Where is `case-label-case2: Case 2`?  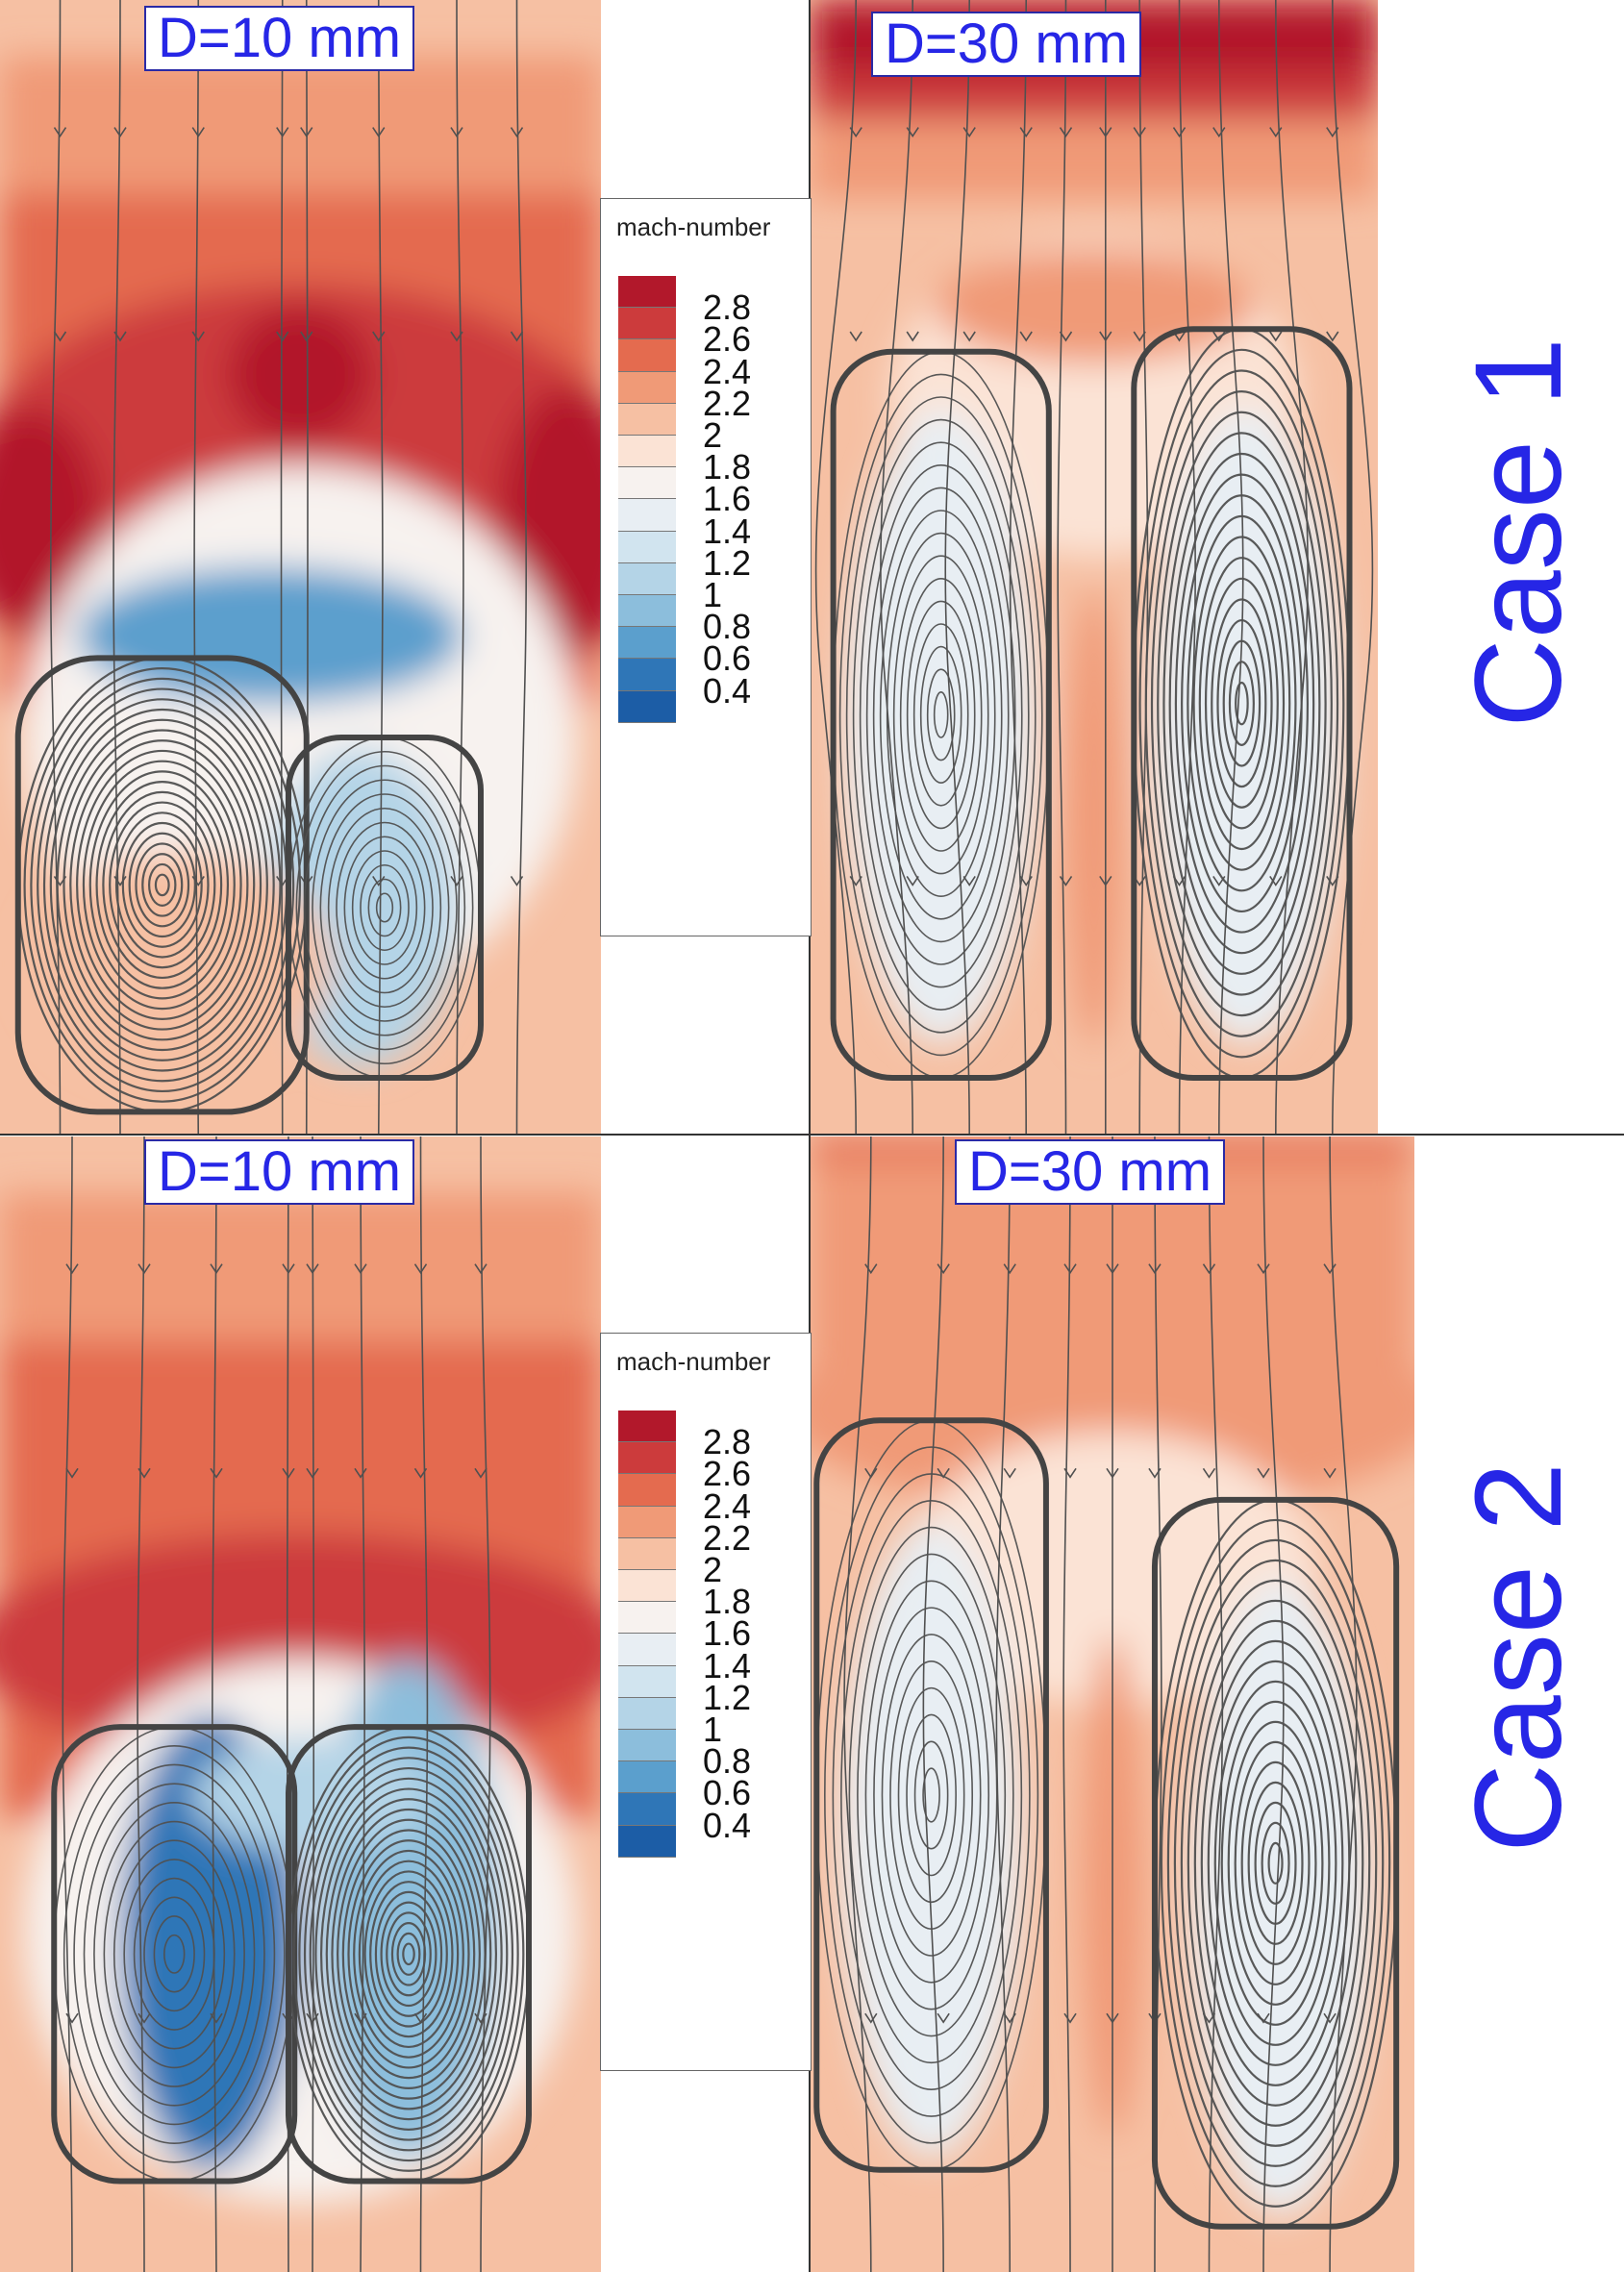
case-label-case2: Case 2 is located at coordinates (1518, 1658).